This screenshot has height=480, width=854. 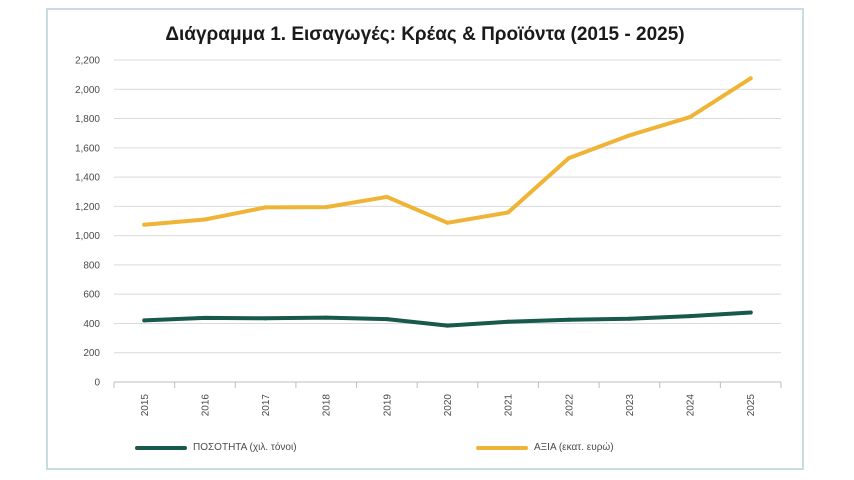 I want to click on x-tick-label: 2018, so click(x=327, y=405).